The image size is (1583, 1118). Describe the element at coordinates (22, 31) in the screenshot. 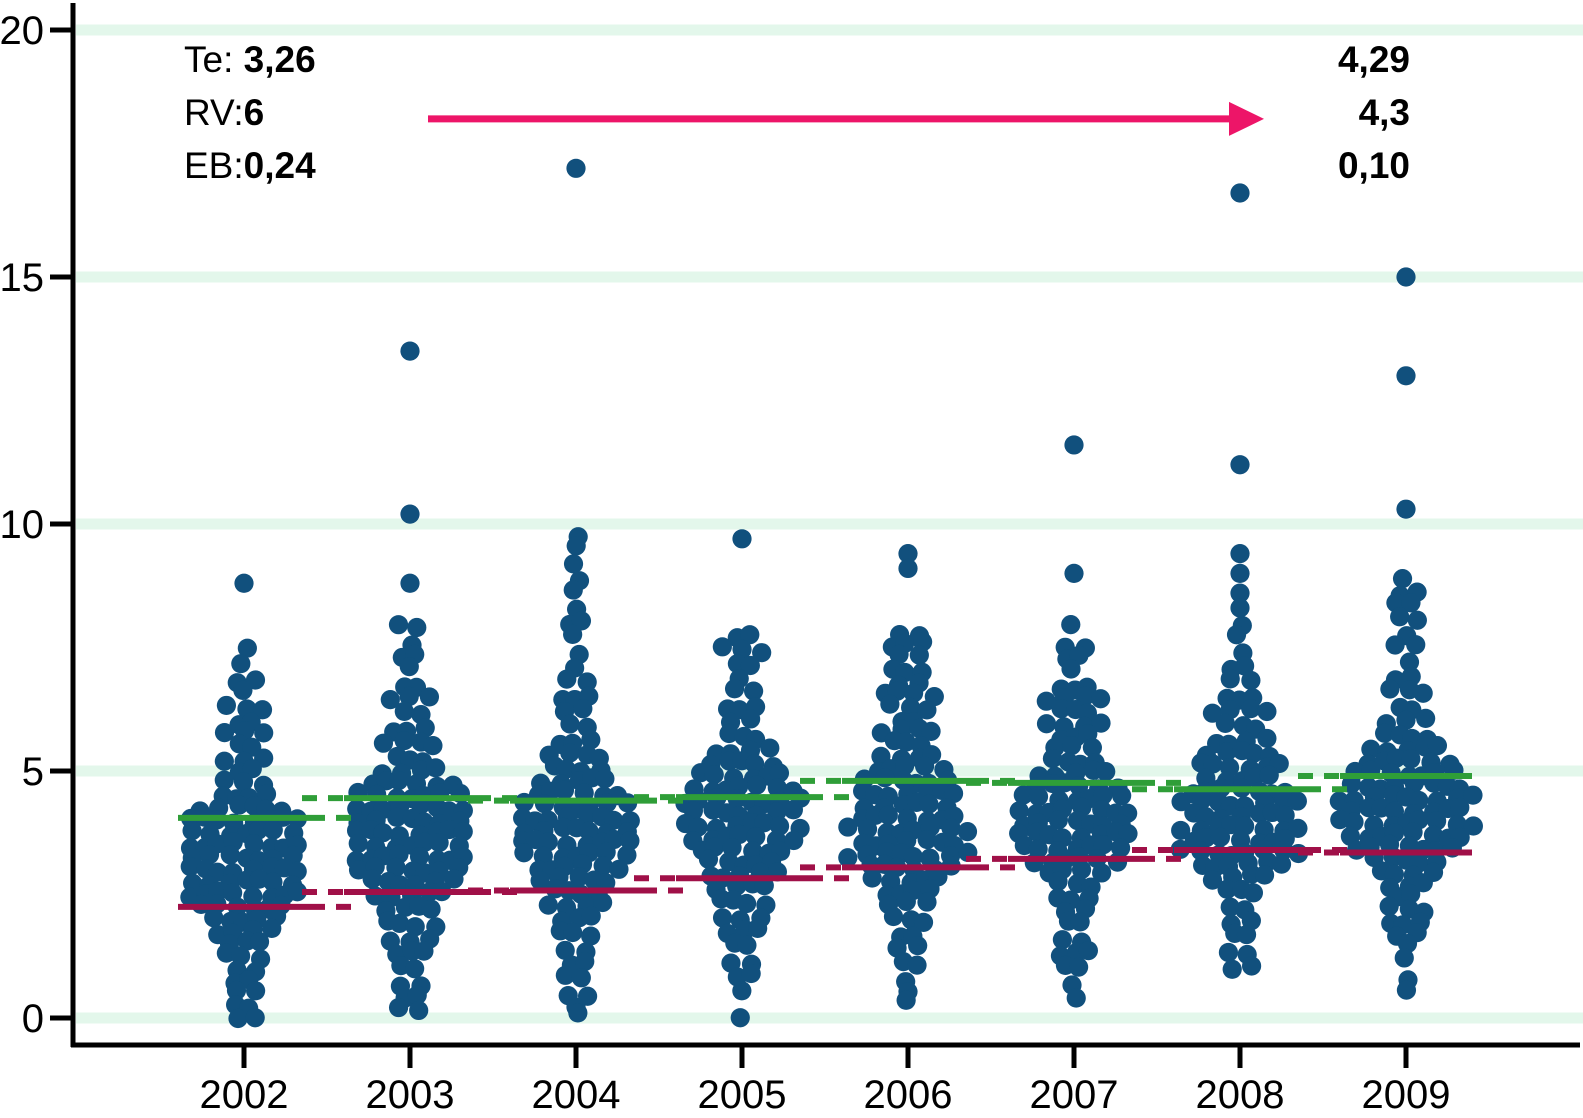

I see `y-tick-label: 20` at that location.